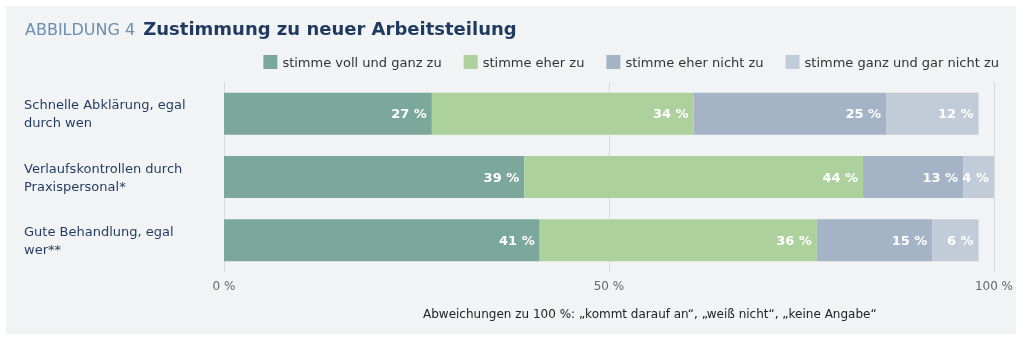 The image size is (1024, 340). I want to click on x-tick-label: 0 %, so click(224, 286).